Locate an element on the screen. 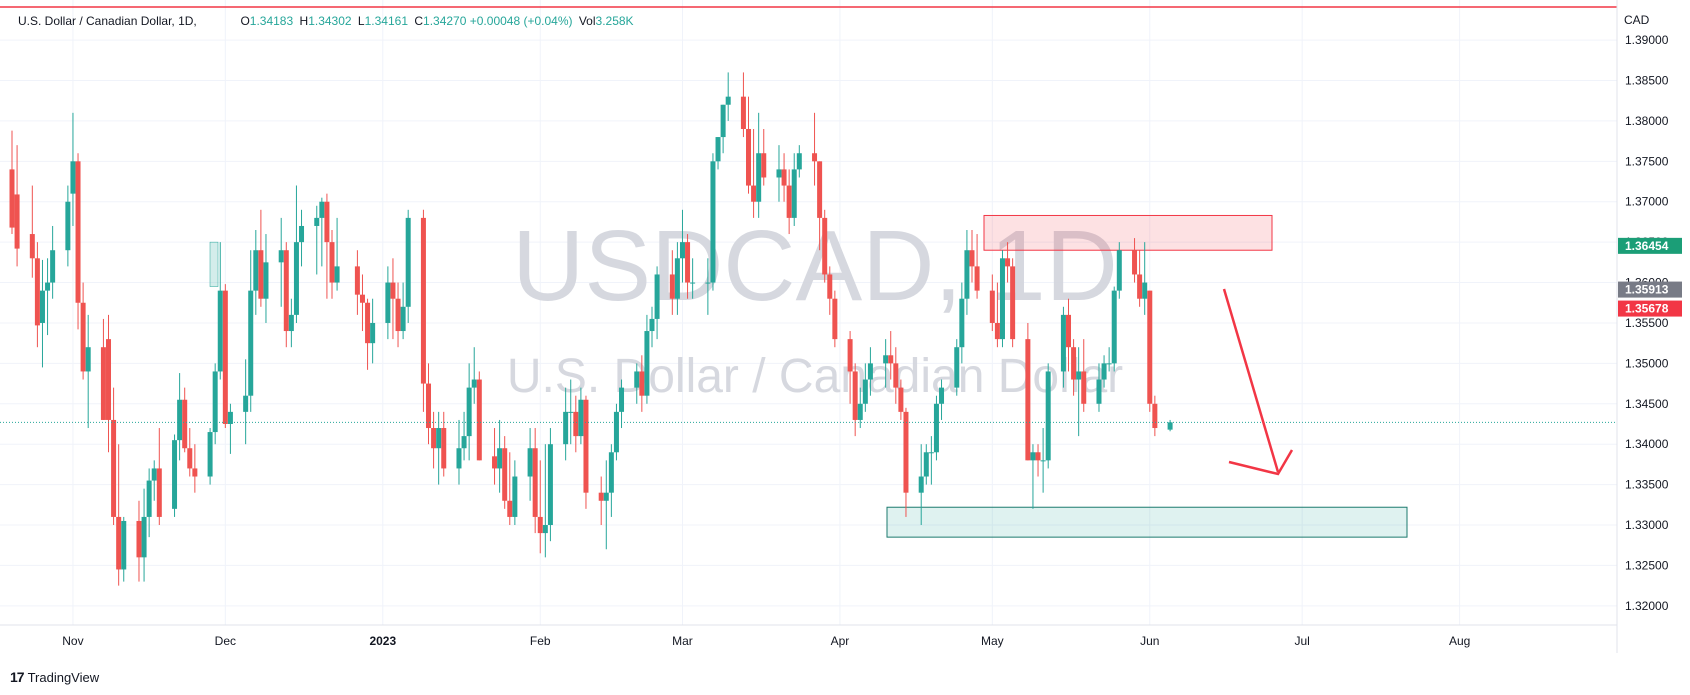 The image size is (1690, 695). down-arrow-drawing is located at coordinates (1258, 382).